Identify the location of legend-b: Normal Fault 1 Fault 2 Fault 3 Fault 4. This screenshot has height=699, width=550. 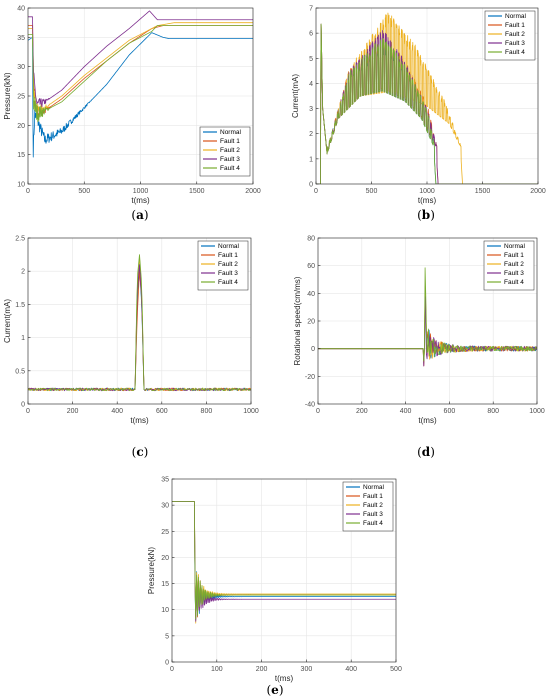
(510, 35).